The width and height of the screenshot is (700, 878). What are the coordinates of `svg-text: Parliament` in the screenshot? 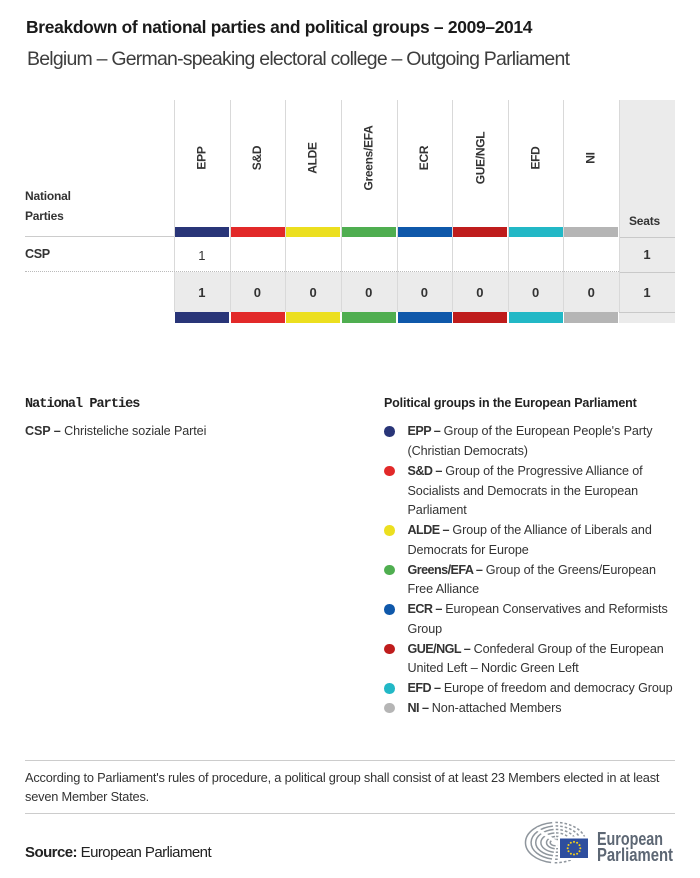 It's located at (635, 855).